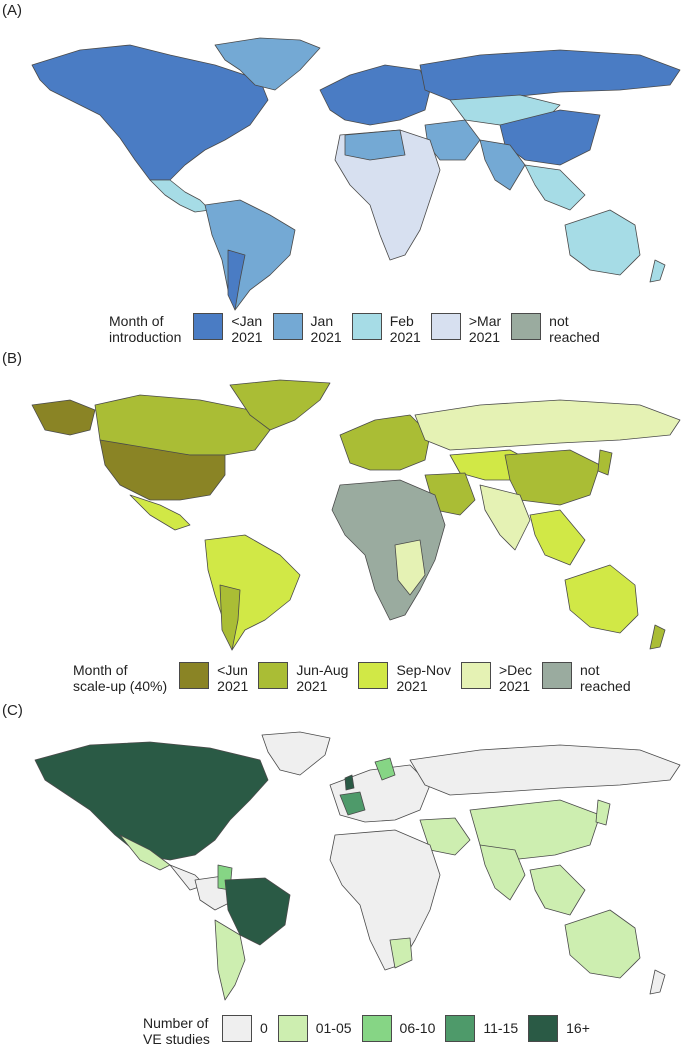 The width and height of the screenshot is (685, 1047). Describe the element at coordinates (12, 710) in the screenshot. I see `panel-label: (C)` at that location.